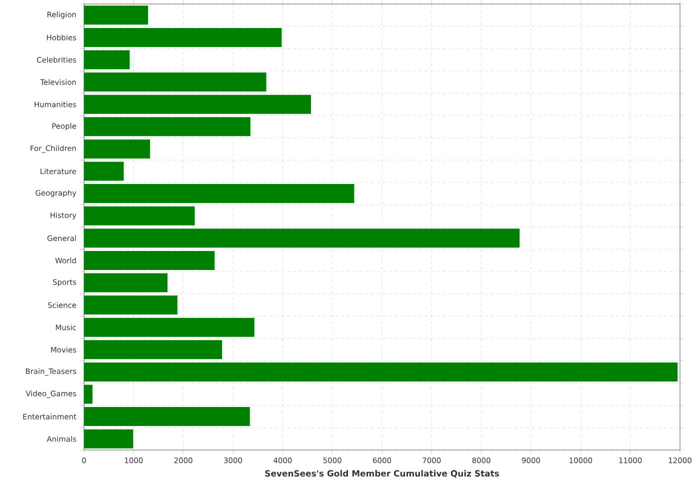 This screenshot has width=700, height=500. Describe the element at coordinates (382, 474) in the screenshot. I see `x-axis-title: SevenSees's Gold Member Cumulative Quiz Stats` at that location.